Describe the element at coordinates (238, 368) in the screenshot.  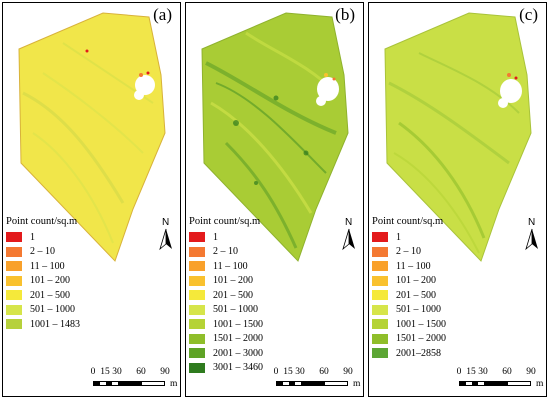
I see `legend-label: 3001 – 3460` at that location.